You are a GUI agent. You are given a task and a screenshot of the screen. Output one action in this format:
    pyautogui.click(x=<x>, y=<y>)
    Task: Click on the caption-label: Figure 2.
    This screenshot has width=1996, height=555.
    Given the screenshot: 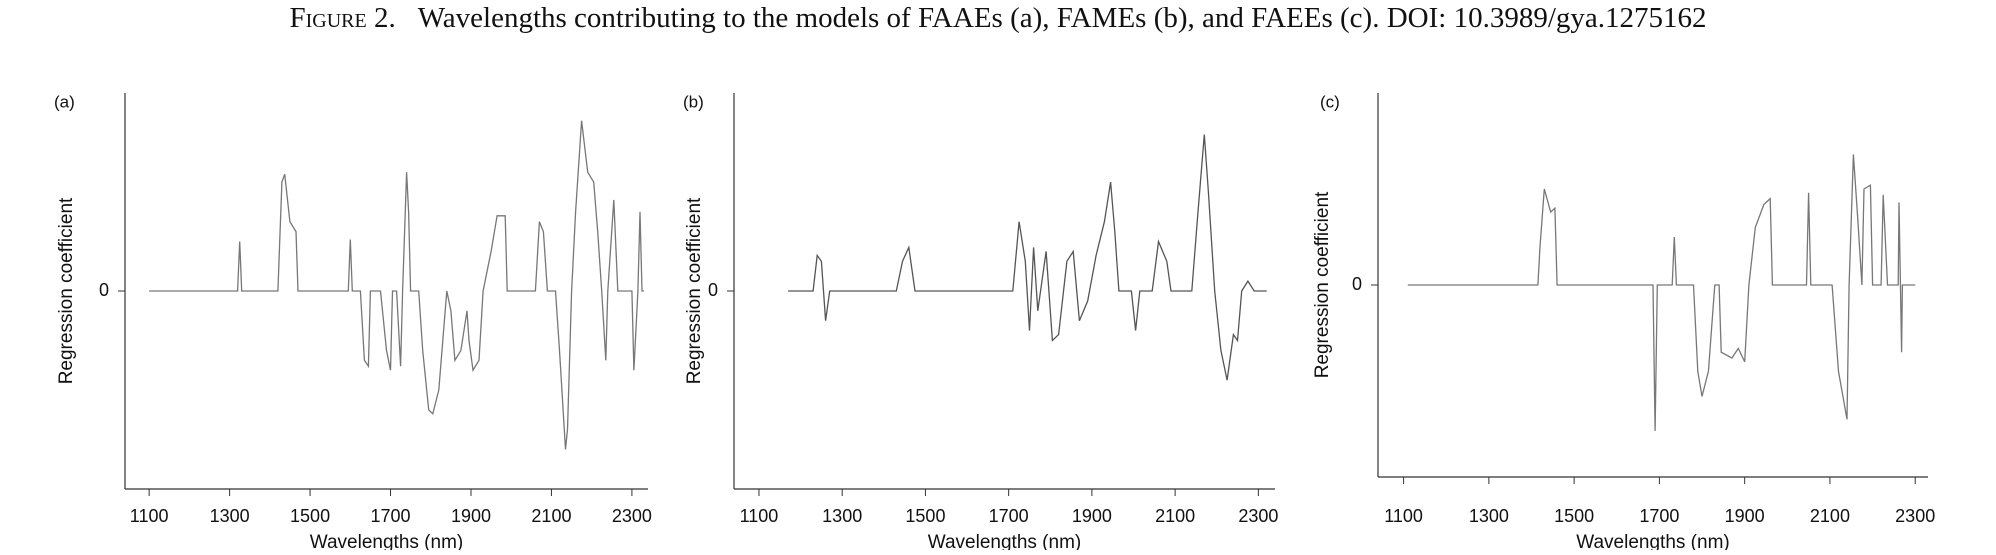 What is the action you would take?
    pyautogui.click(x=342, y=18)
    